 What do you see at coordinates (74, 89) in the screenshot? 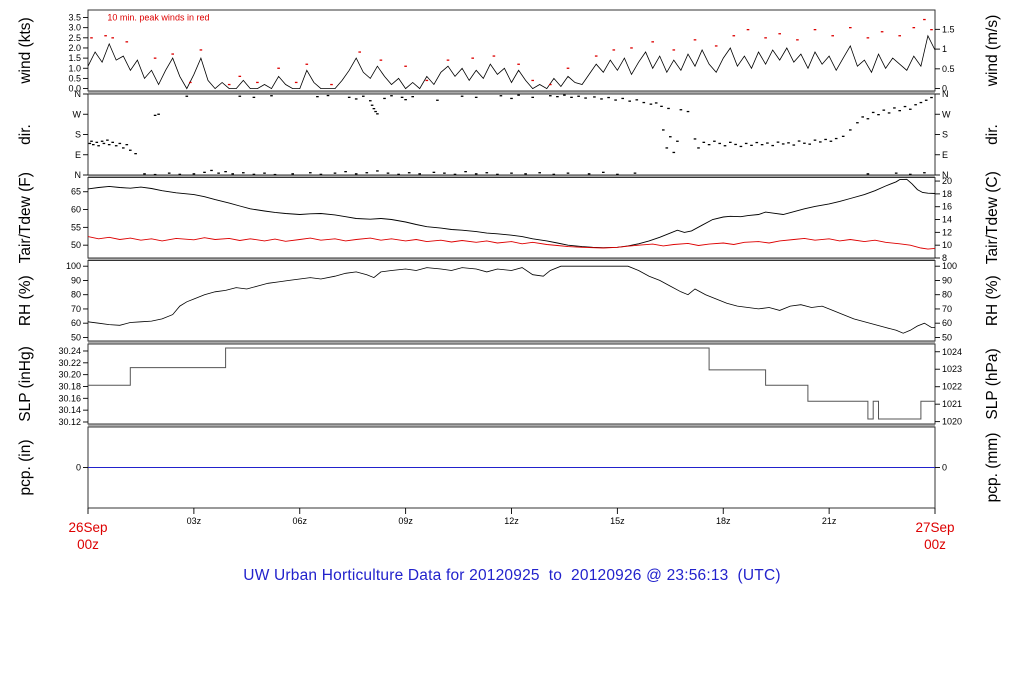
I see `left-tick-label: 0.0` at bounding box center [74, 89].